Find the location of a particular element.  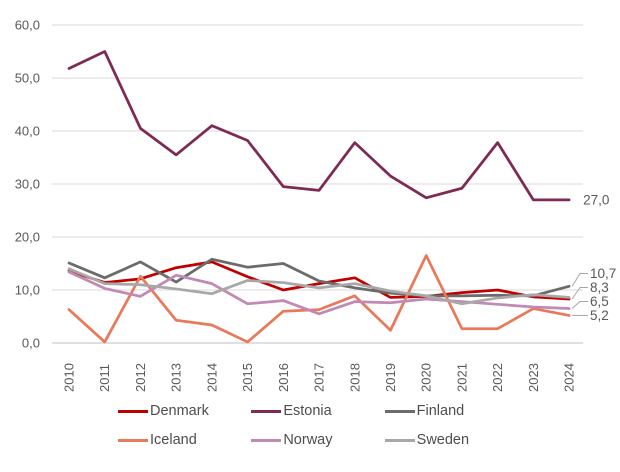

y-axis-tick-label: 30,0 is located at coordinates (27, 184).